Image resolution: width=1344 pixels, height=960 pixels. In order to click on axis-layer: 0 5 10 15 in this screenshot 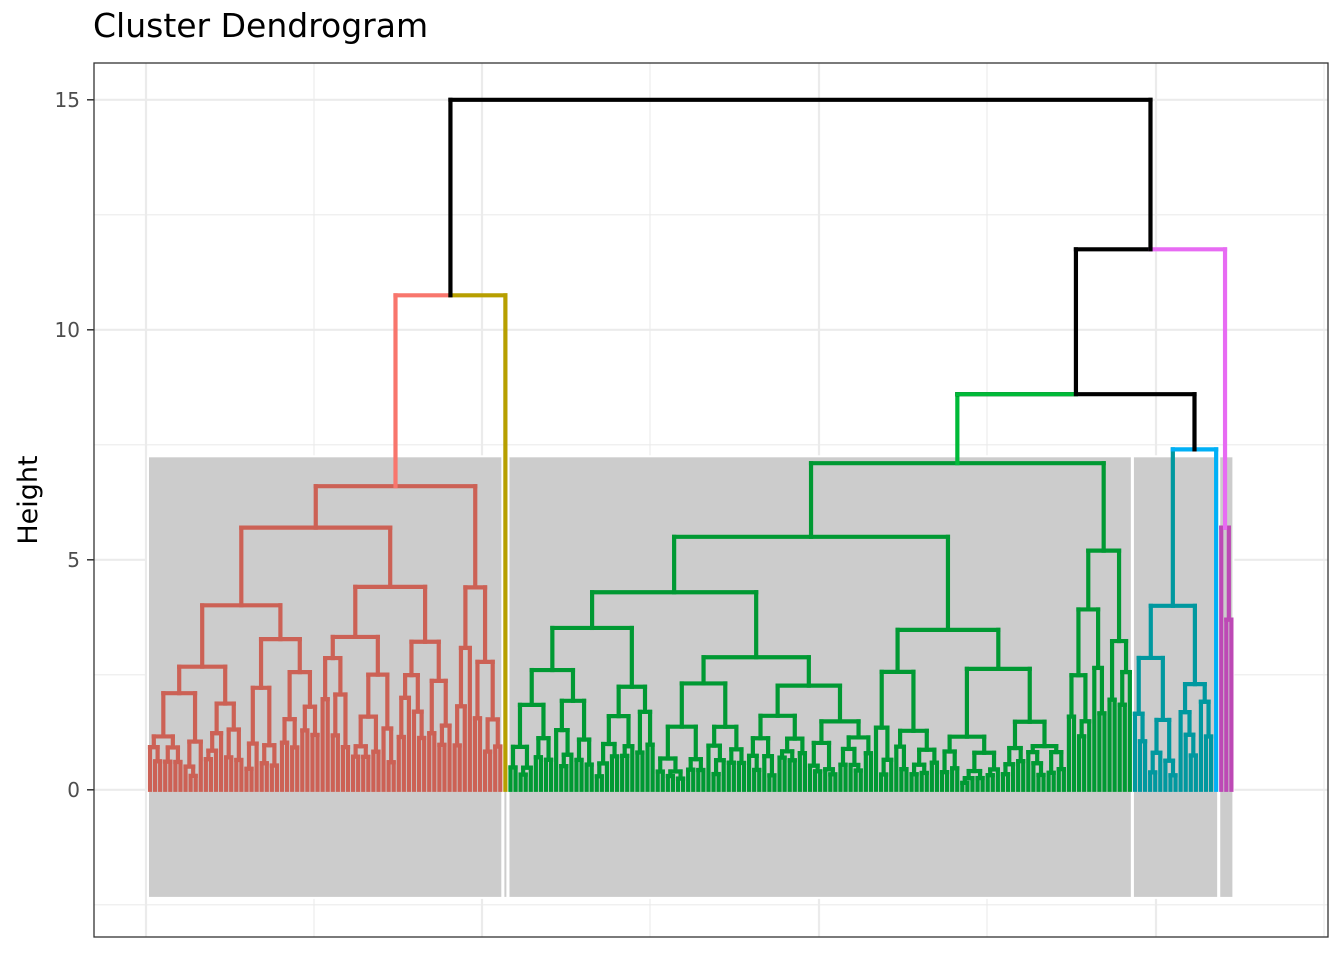, I will do `click(74, 445)`.